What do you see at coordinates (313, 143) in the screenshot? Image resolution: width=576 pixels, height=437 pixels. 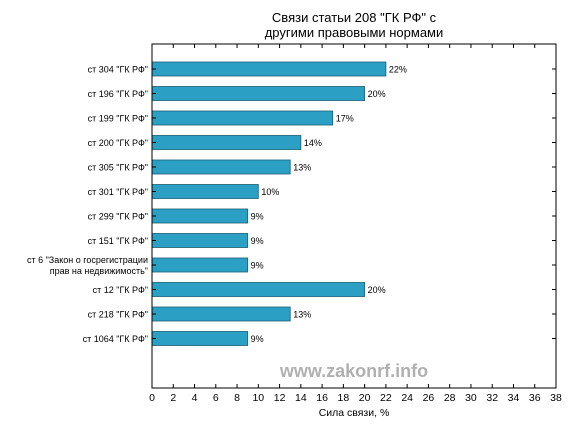 I see `value-label: 14%` at bounding box center [313, 143].